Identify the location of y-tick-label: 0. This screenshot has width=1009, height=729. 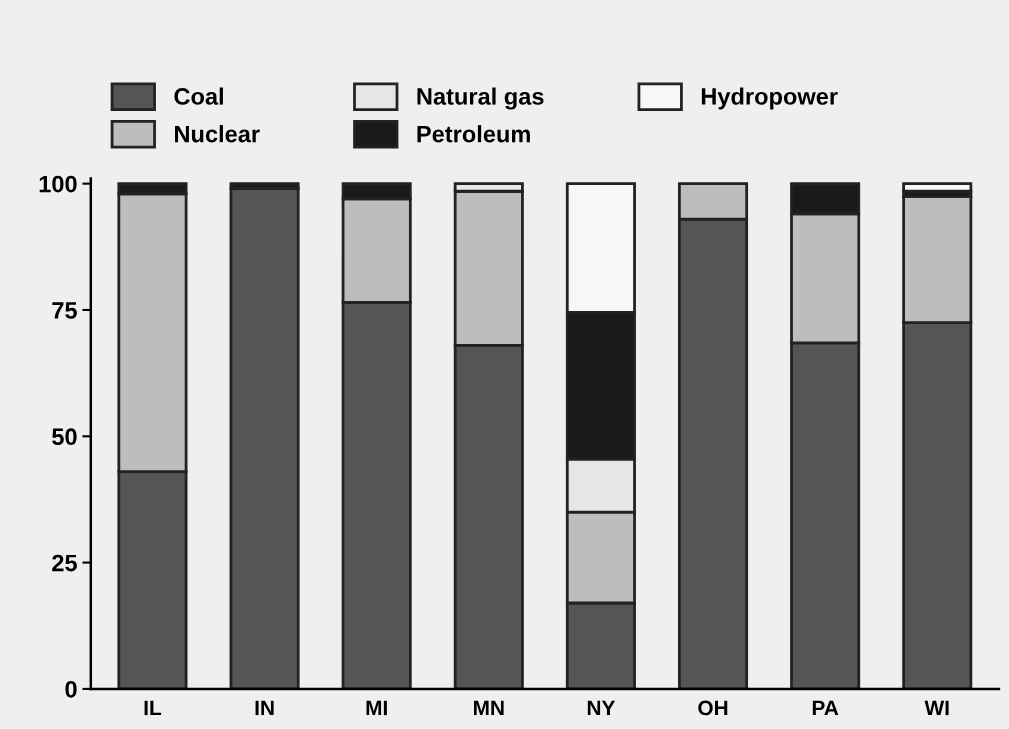
(71, 689).